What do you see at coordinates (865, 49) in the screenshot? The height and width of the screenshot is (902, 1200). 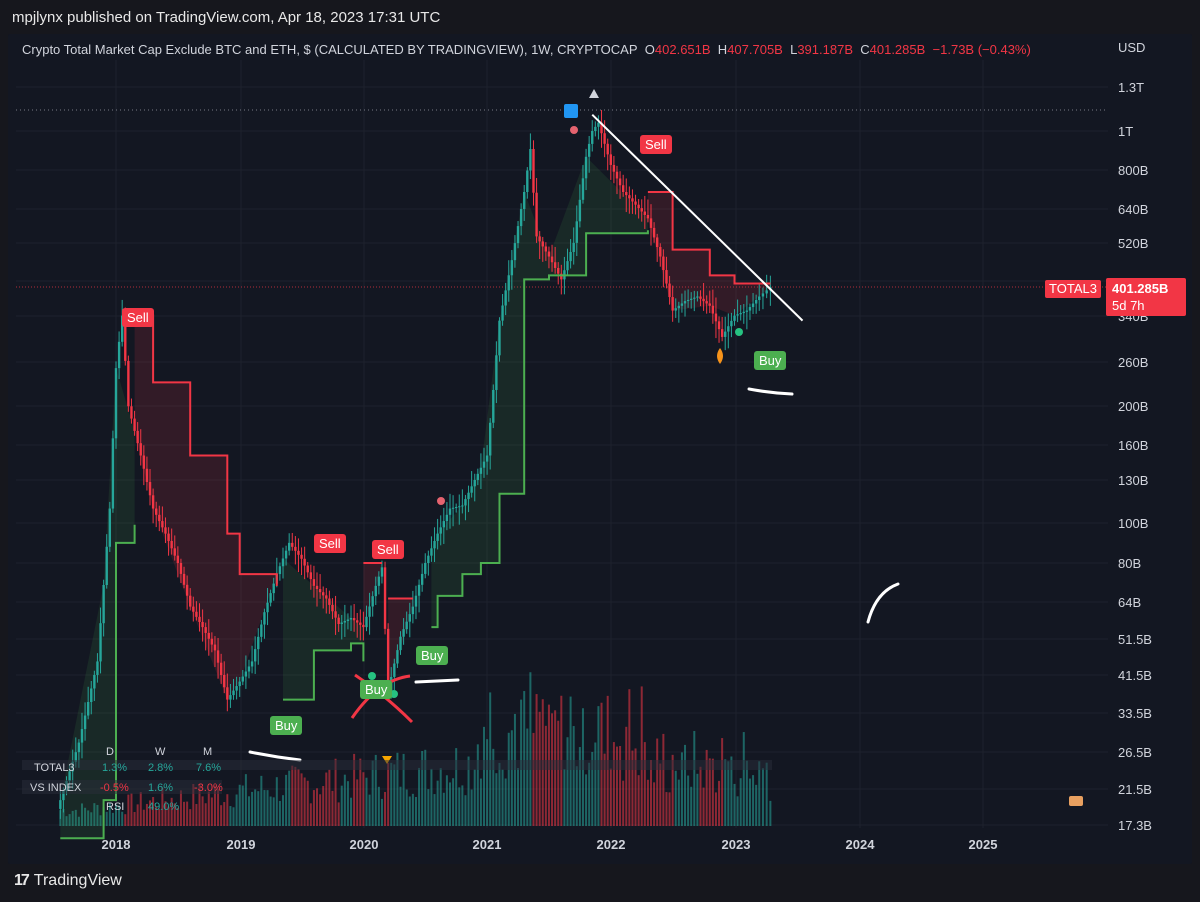 I see `legend-close-label: C` at bounding box center [865, 49].